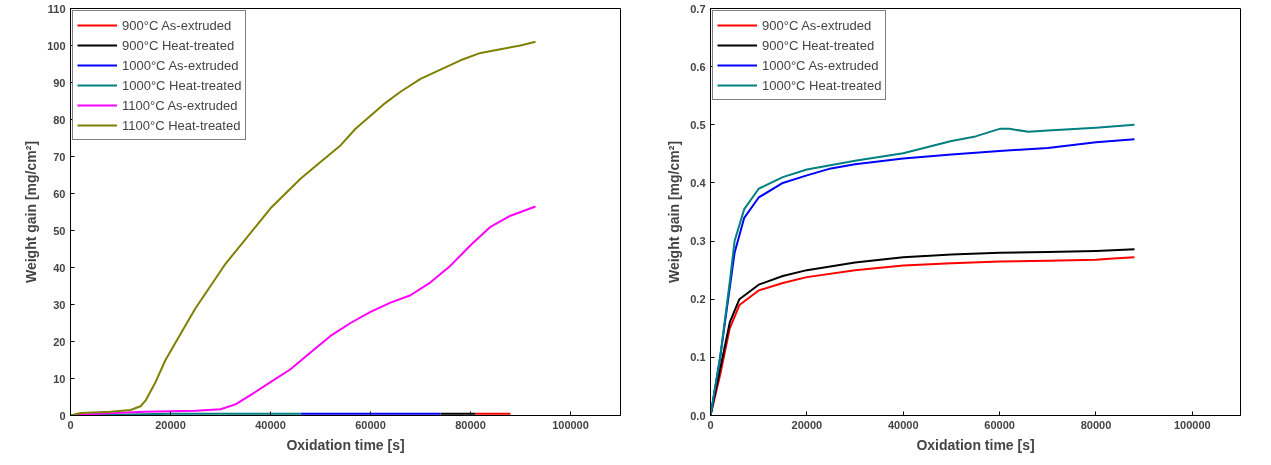 Image resolution: width=1271 pixels, height=465 pixels. Describe the element at coordinates (59, 341) in the screenshot. I see `y-tick-label: 20` at that location.